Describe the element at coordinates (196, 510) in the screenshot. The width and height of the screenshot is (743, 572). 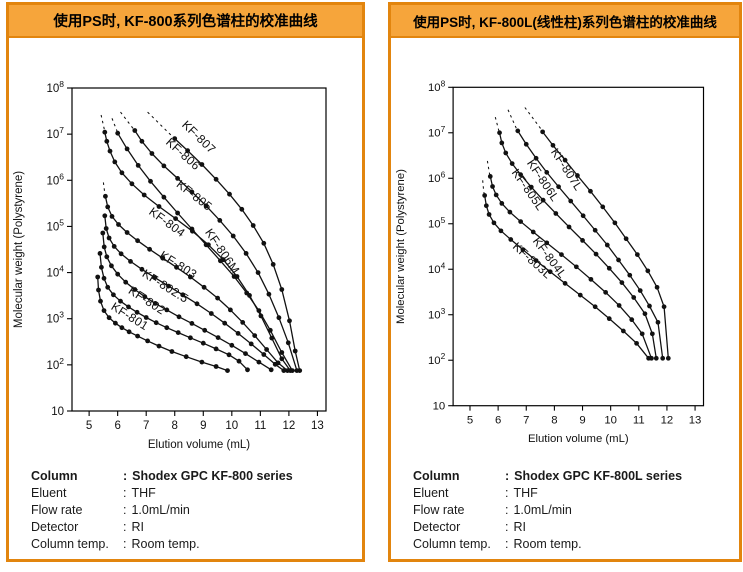
I see `spec-row: Flow rate:1.0mL/min` at that location.